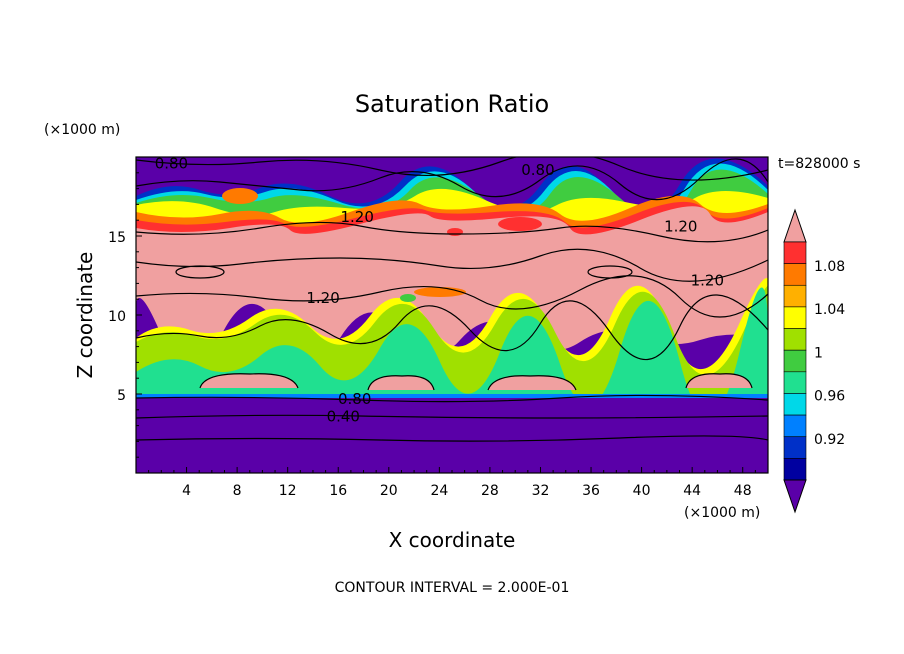 The width and height of the screenshot is (904, 654). What do you see at coordinates (642, 491) in the screenshot?
I see `x-tick-label: 40` at bounding box center [642, 491].